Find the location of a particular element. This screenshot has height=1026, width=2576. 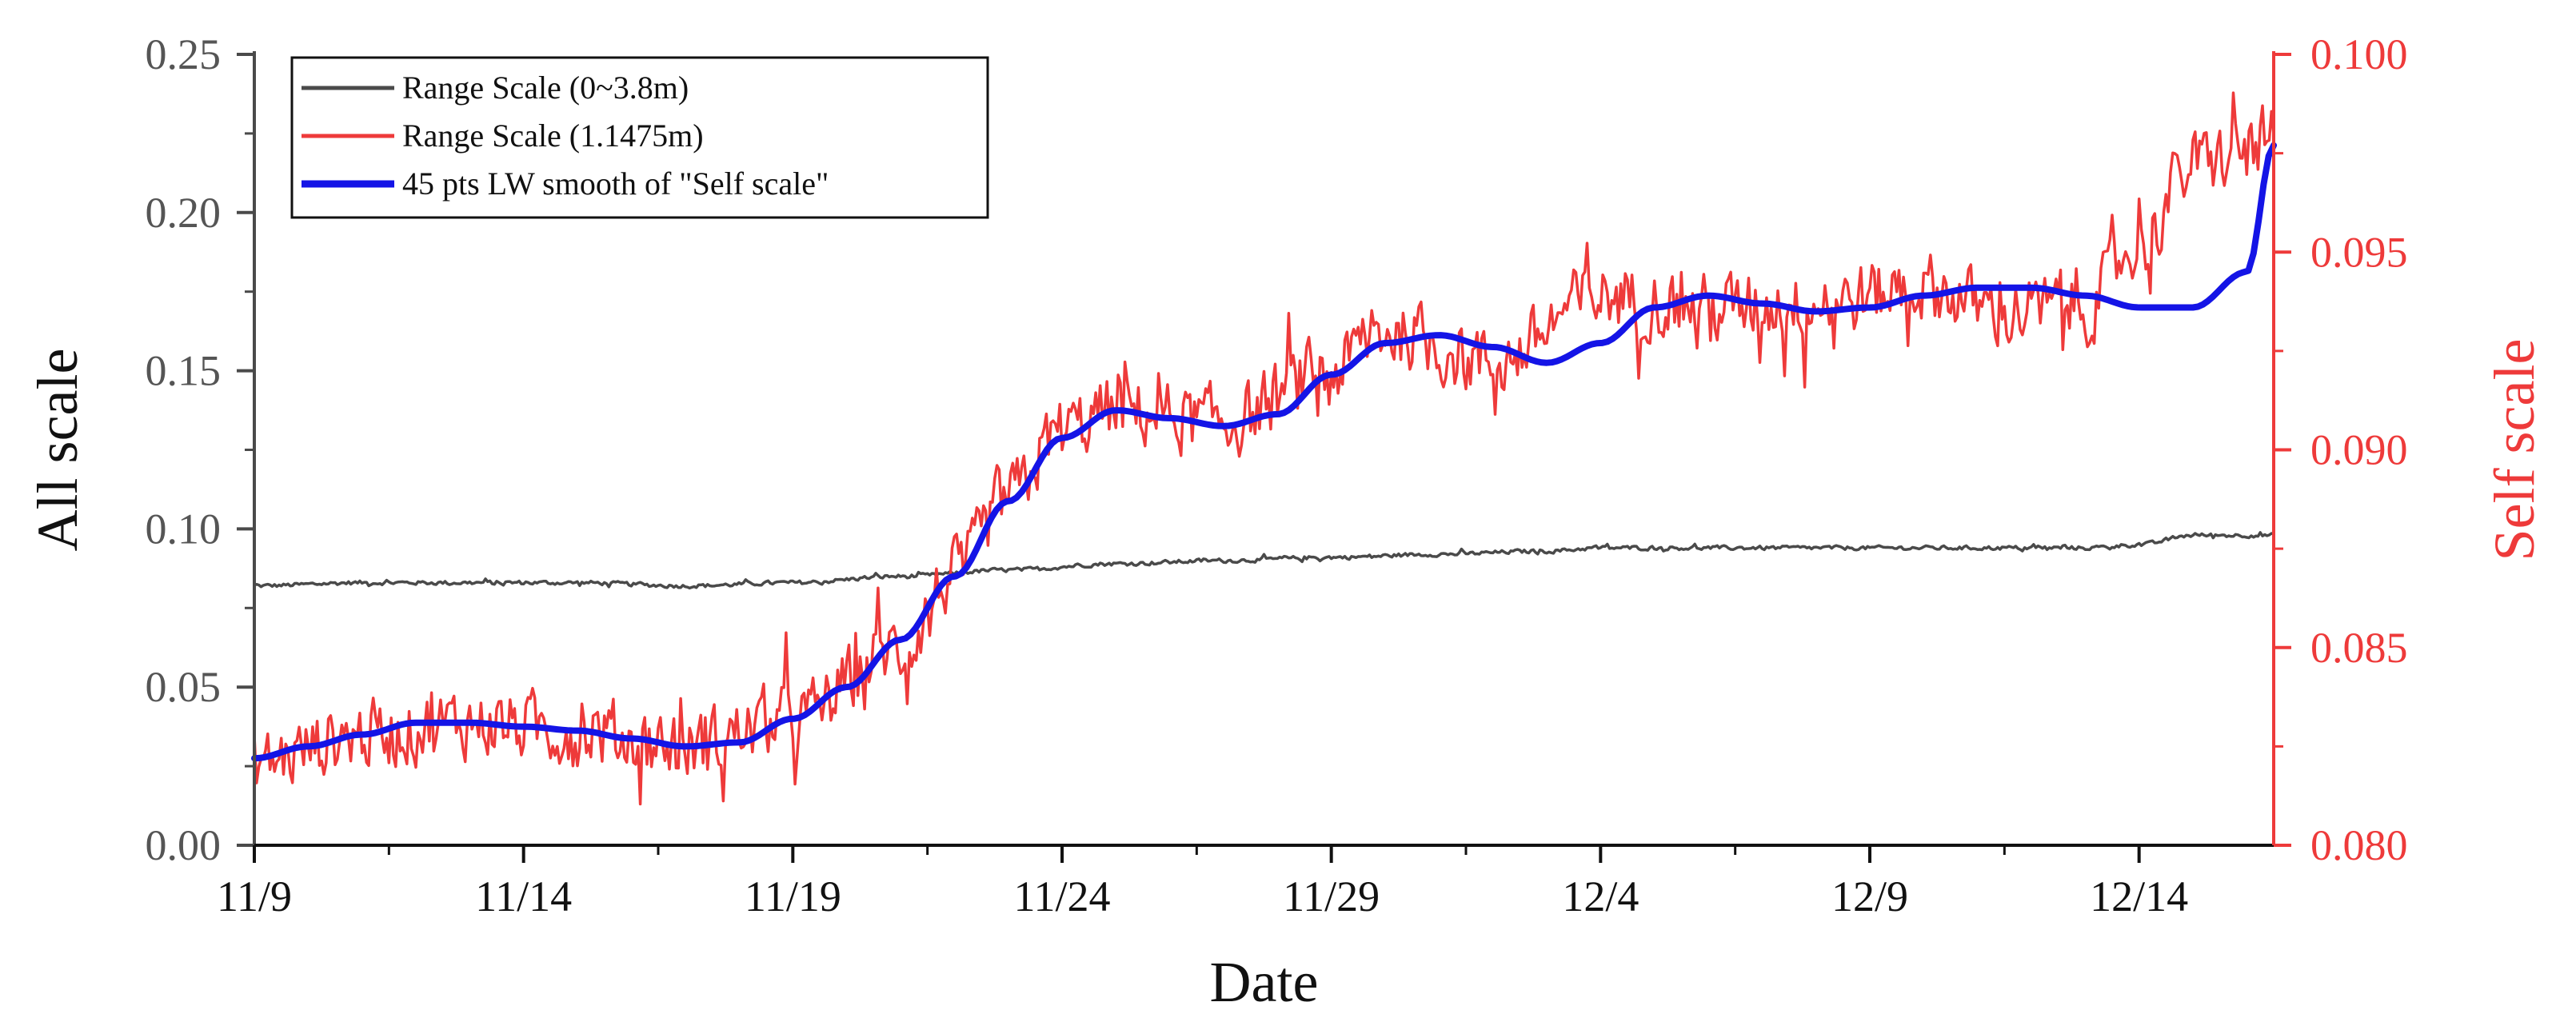

legend-label-3: 45 pts LW smooth of "Self scale" is located at coordinates (615, 184).